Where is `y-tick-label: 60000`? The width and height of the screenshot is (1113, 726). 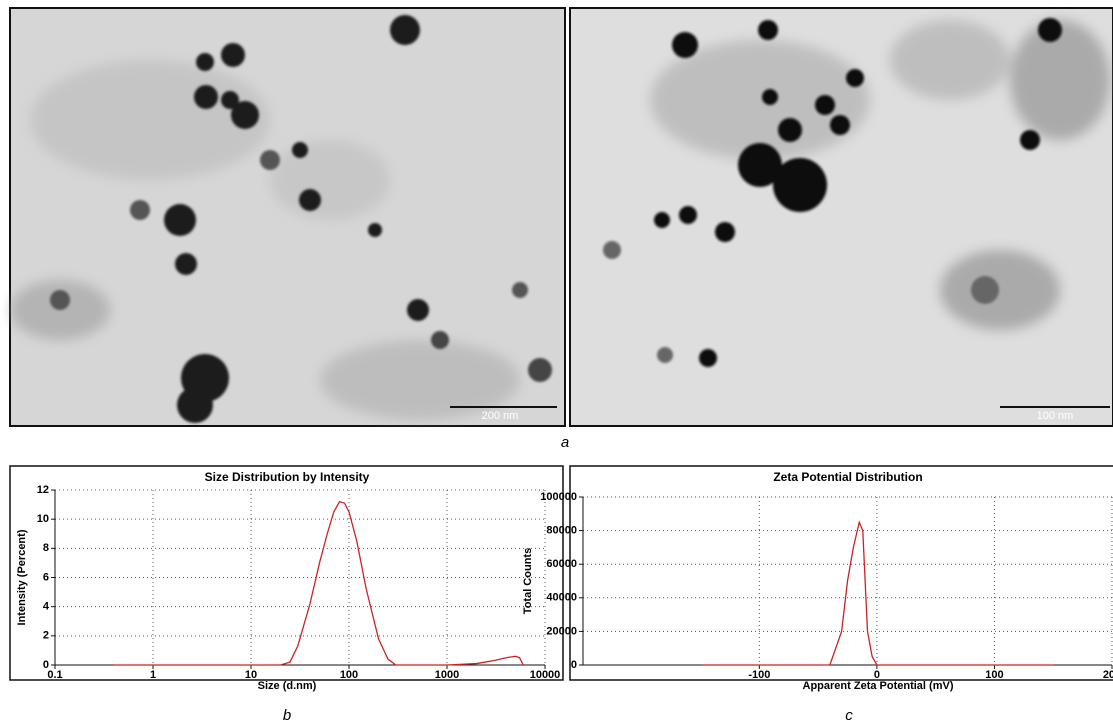 y-tick-label: 60000 is located at coordinates (561, 564).